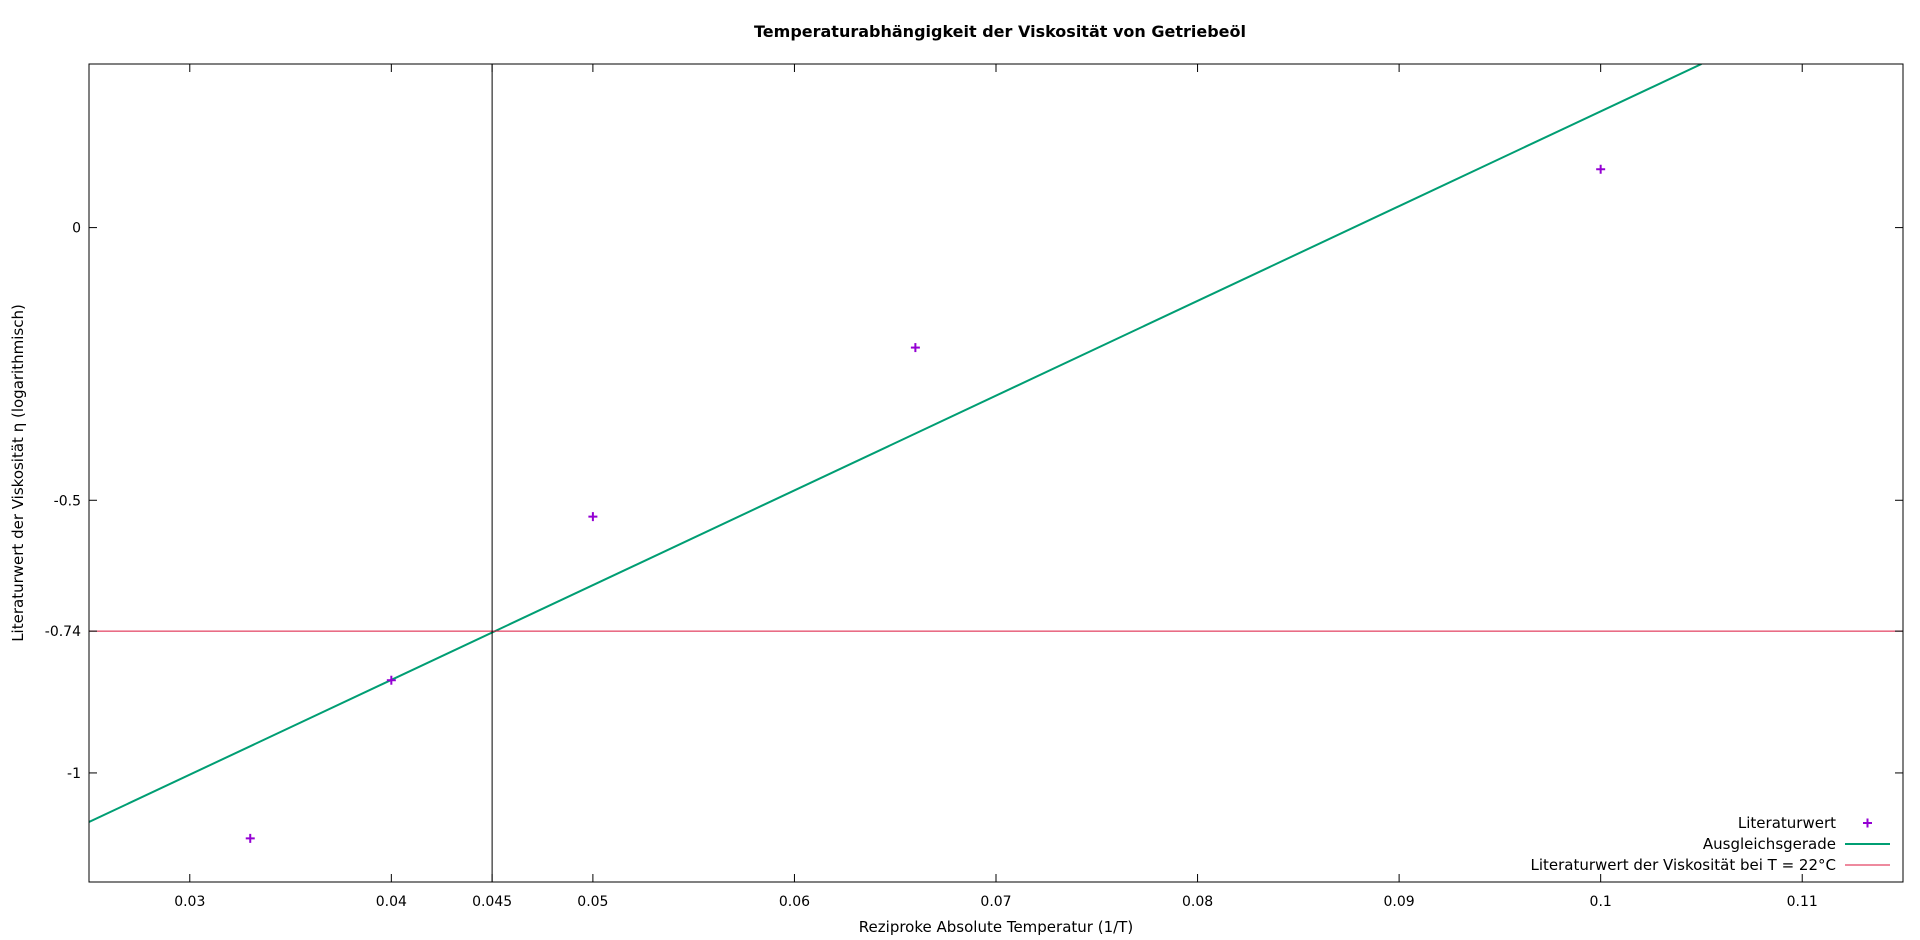 Image resolution: width=1920 pixels, height=940 pixels. Describe the element at coordinates (996, 927) in the screenshot. I see `x-axis-label: Reziproke Absolute Temperatur (1/T)` at that location.